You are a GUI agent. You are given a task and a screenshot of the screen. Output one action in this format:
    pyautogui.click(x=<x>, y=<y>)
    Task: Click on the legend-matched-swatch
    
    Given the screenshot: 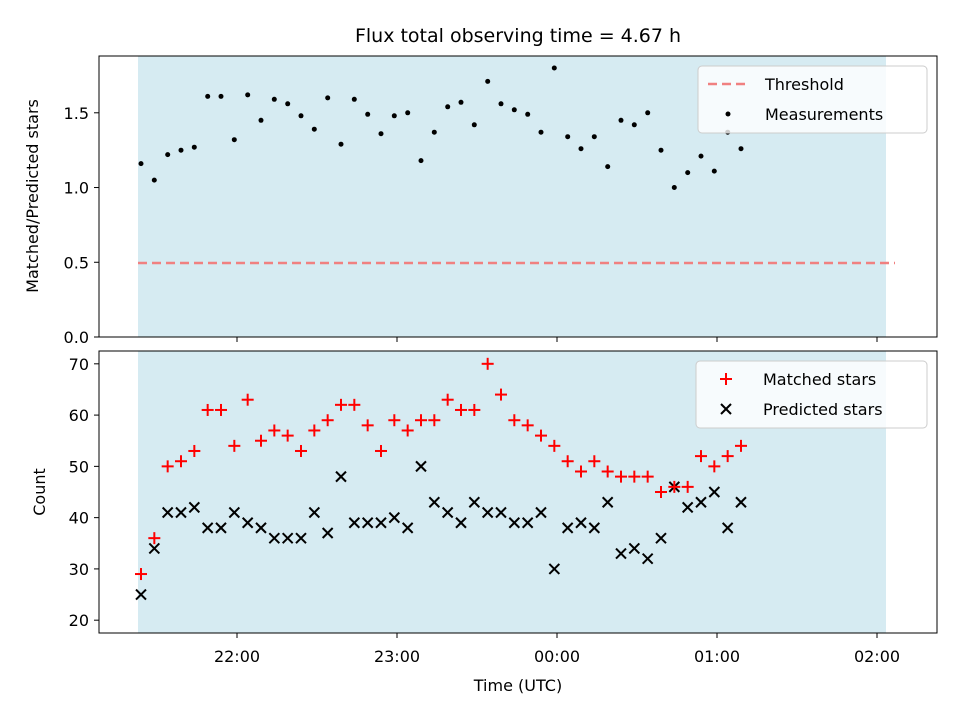 What is the action you would take?
    pyautogui.click(x=726, y=379)
    